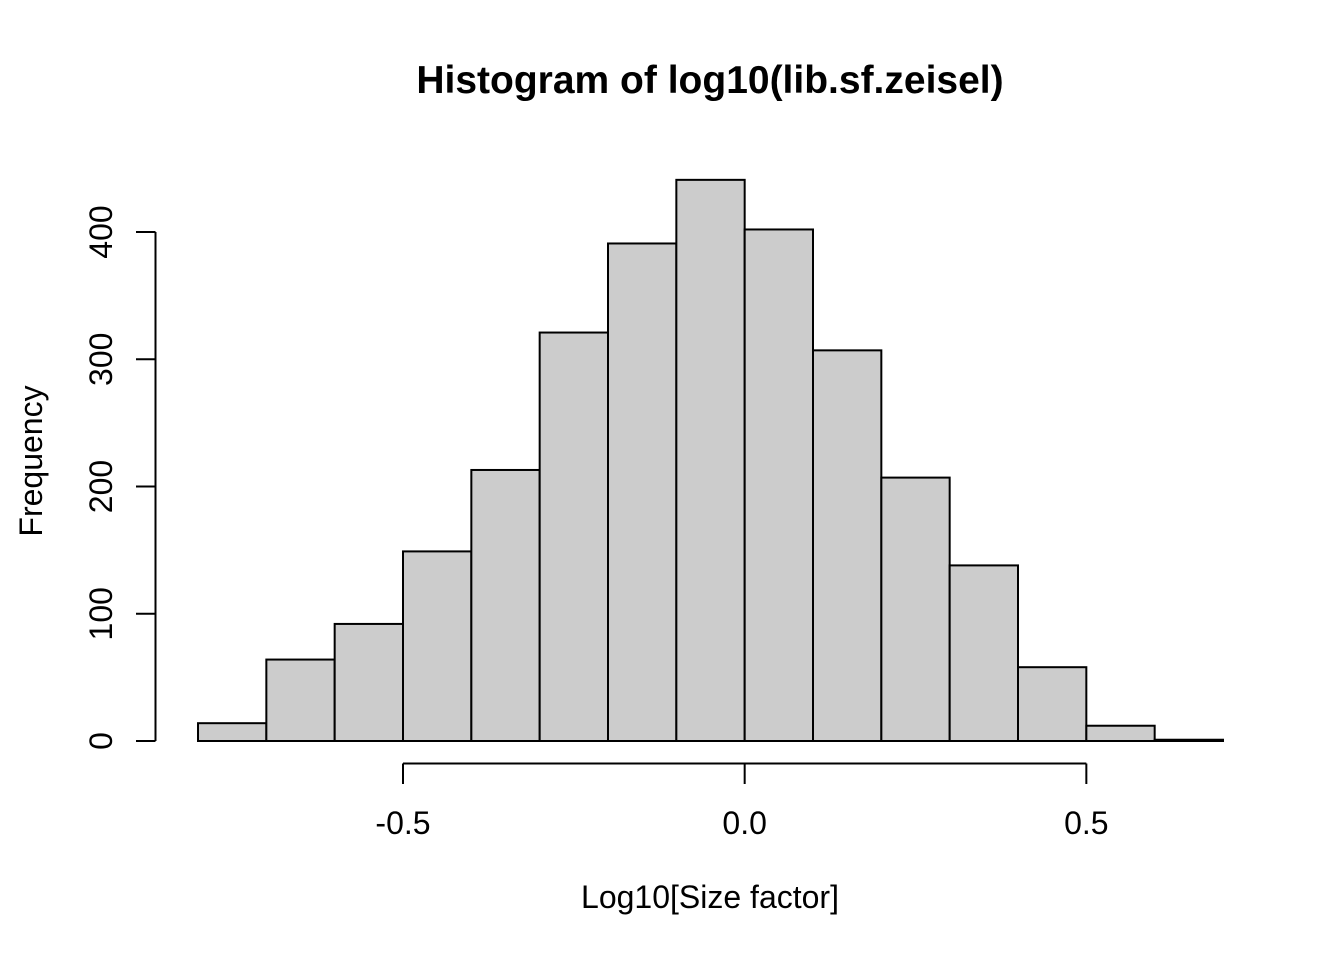 Image resolution: width=1344 pixels, height=965 pixels. I want to click on y-tick-label: 0, so click(101, 741).